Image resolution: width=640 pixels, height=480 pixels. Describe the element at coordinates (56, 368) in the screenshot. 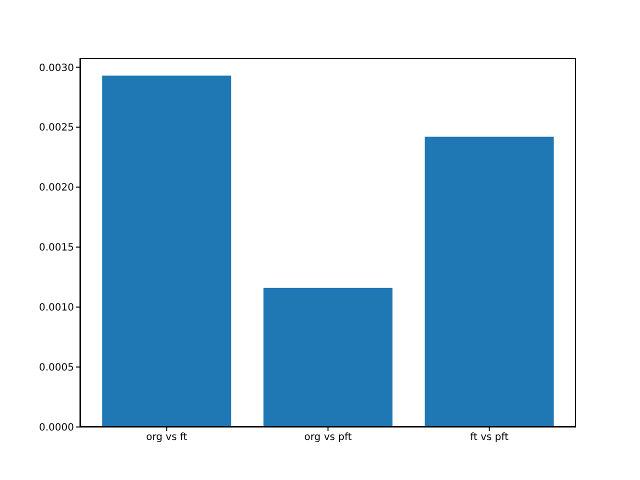

I see `y-tick-label: 0.0005` at that location.